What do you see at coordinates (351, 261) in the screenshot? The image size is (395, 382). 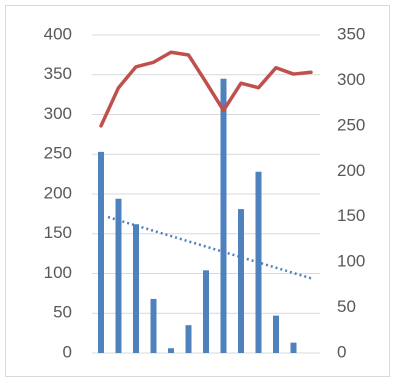 I see `y2-tick-label: 100` at bounding box center [351, 261].